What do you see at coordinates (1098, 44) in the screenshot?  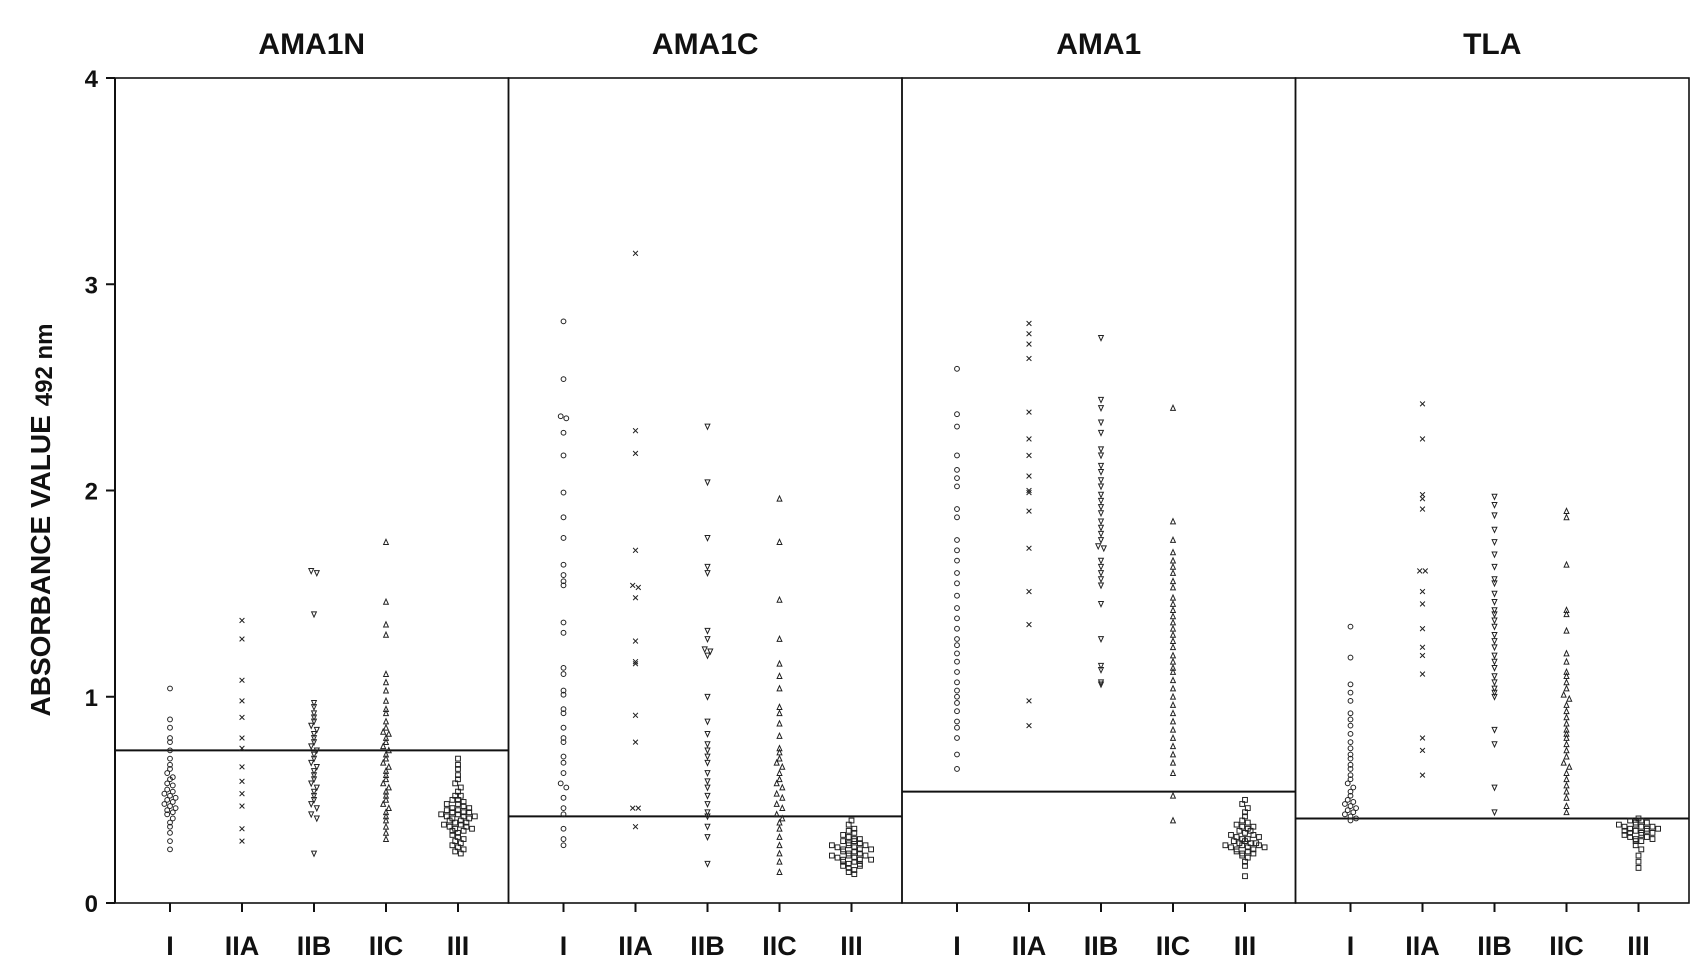 I see `panel-title: AMA1` at bounding box center [1098, 44].